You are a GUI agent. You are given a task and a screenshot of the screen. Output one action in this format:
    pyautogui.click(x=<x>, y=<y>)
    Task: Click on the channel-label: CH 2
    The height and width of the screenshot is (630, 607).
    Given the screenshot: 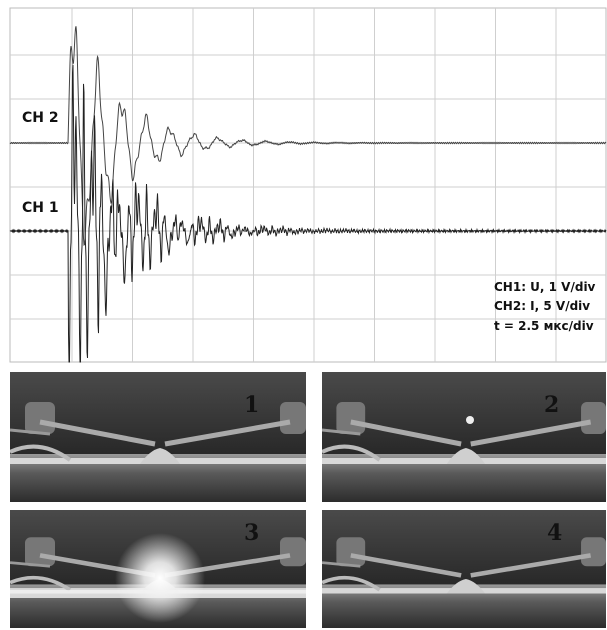 What is the action you would take?
    pyautogui.click(x=40, y=118)
    